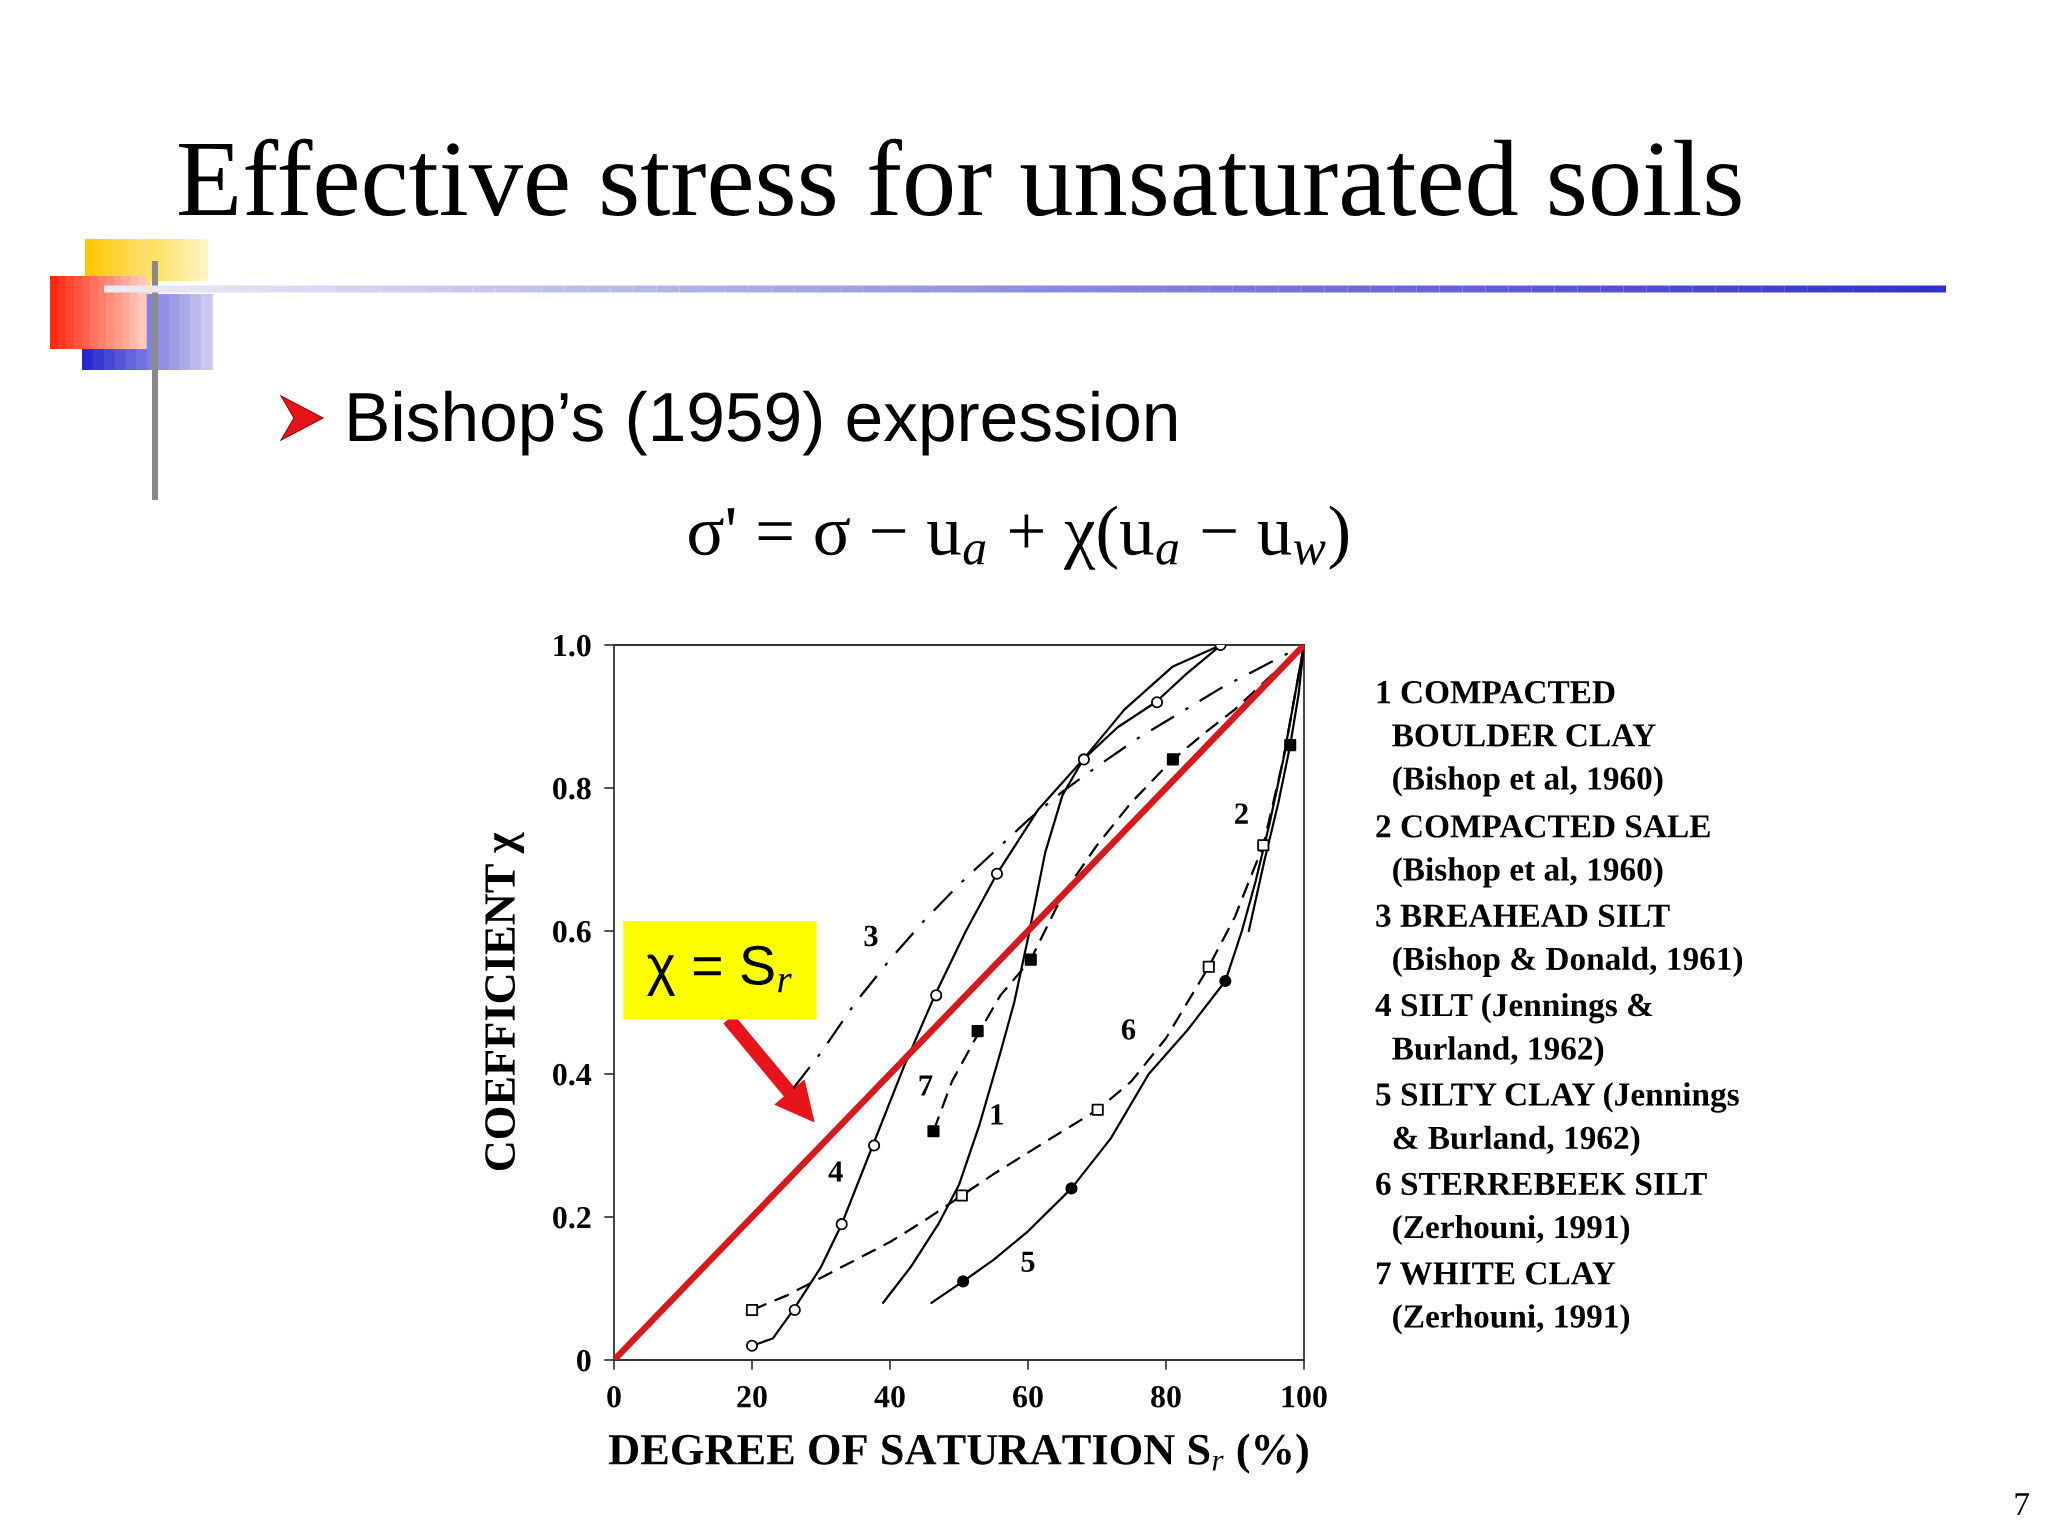 This screenshot has height=1536, width=2048. I want to click on text: 7 WHITE CLAY (Zerhouni, 1991), so click(1503, 1298).